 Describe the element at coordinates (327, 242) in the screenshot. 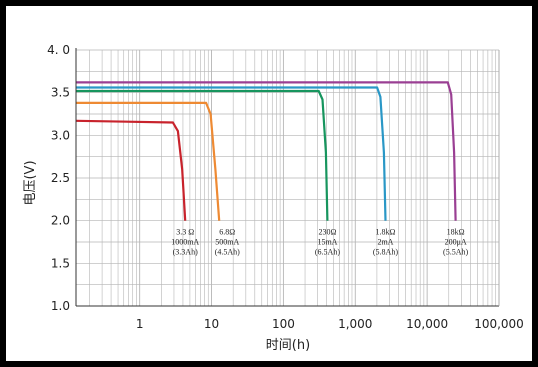

I see `series-3-annotation-line: 15mA` at that location.